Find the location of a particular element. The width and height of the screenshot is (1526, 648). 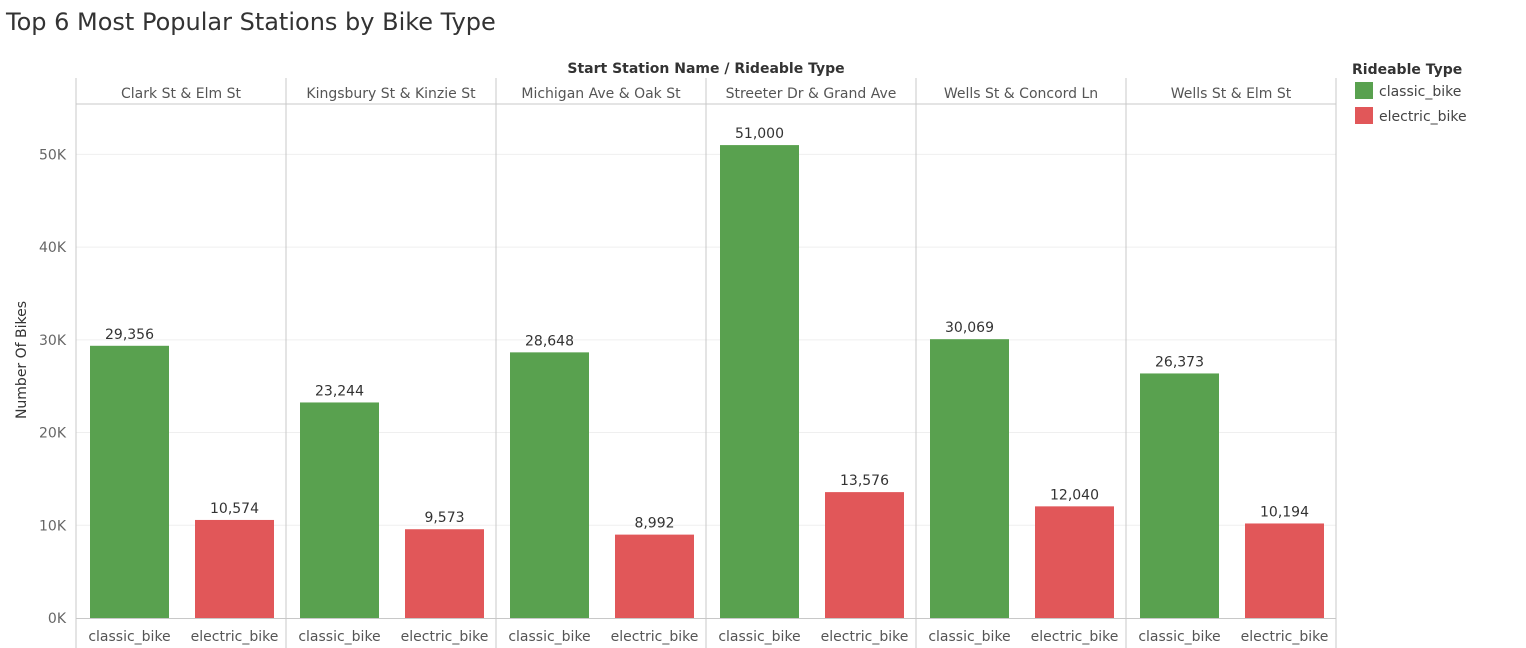

bar-value-label: 51,000 is located at coordinates (759, 134).